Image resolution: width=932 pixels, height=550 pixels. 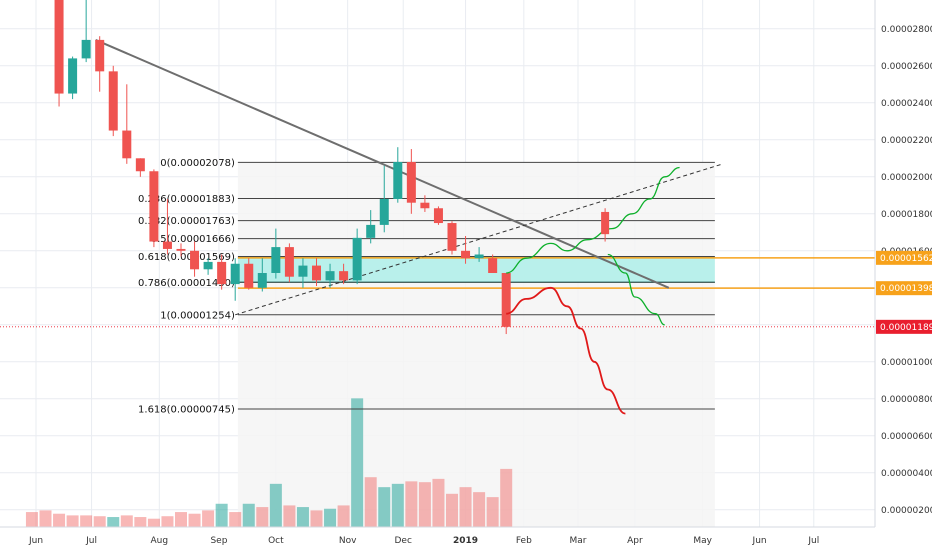 I want to click on support-zone, so click(x=476, y=270).